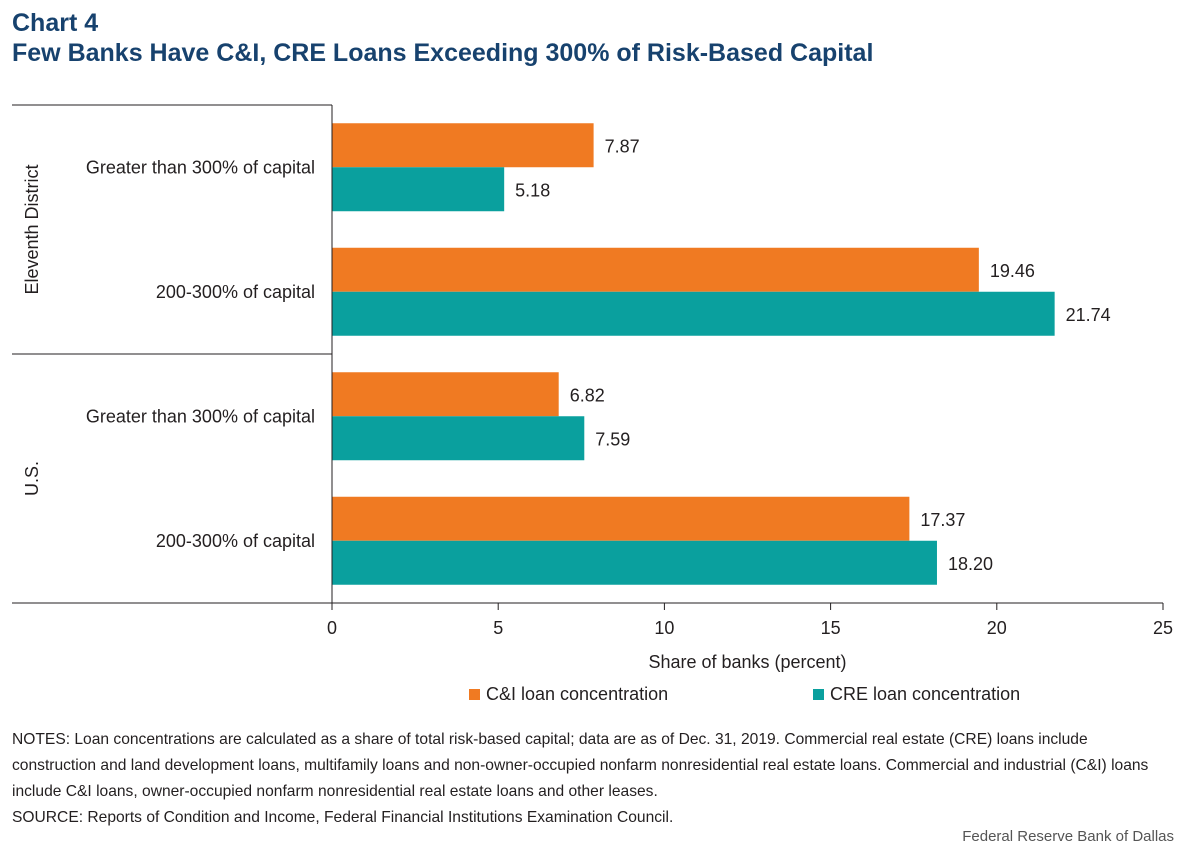 This screenshot has height=857, width=1186. Describe the element at coordinates (532, 190) in the screenshot. I see `data-label: 5.18` at that location.